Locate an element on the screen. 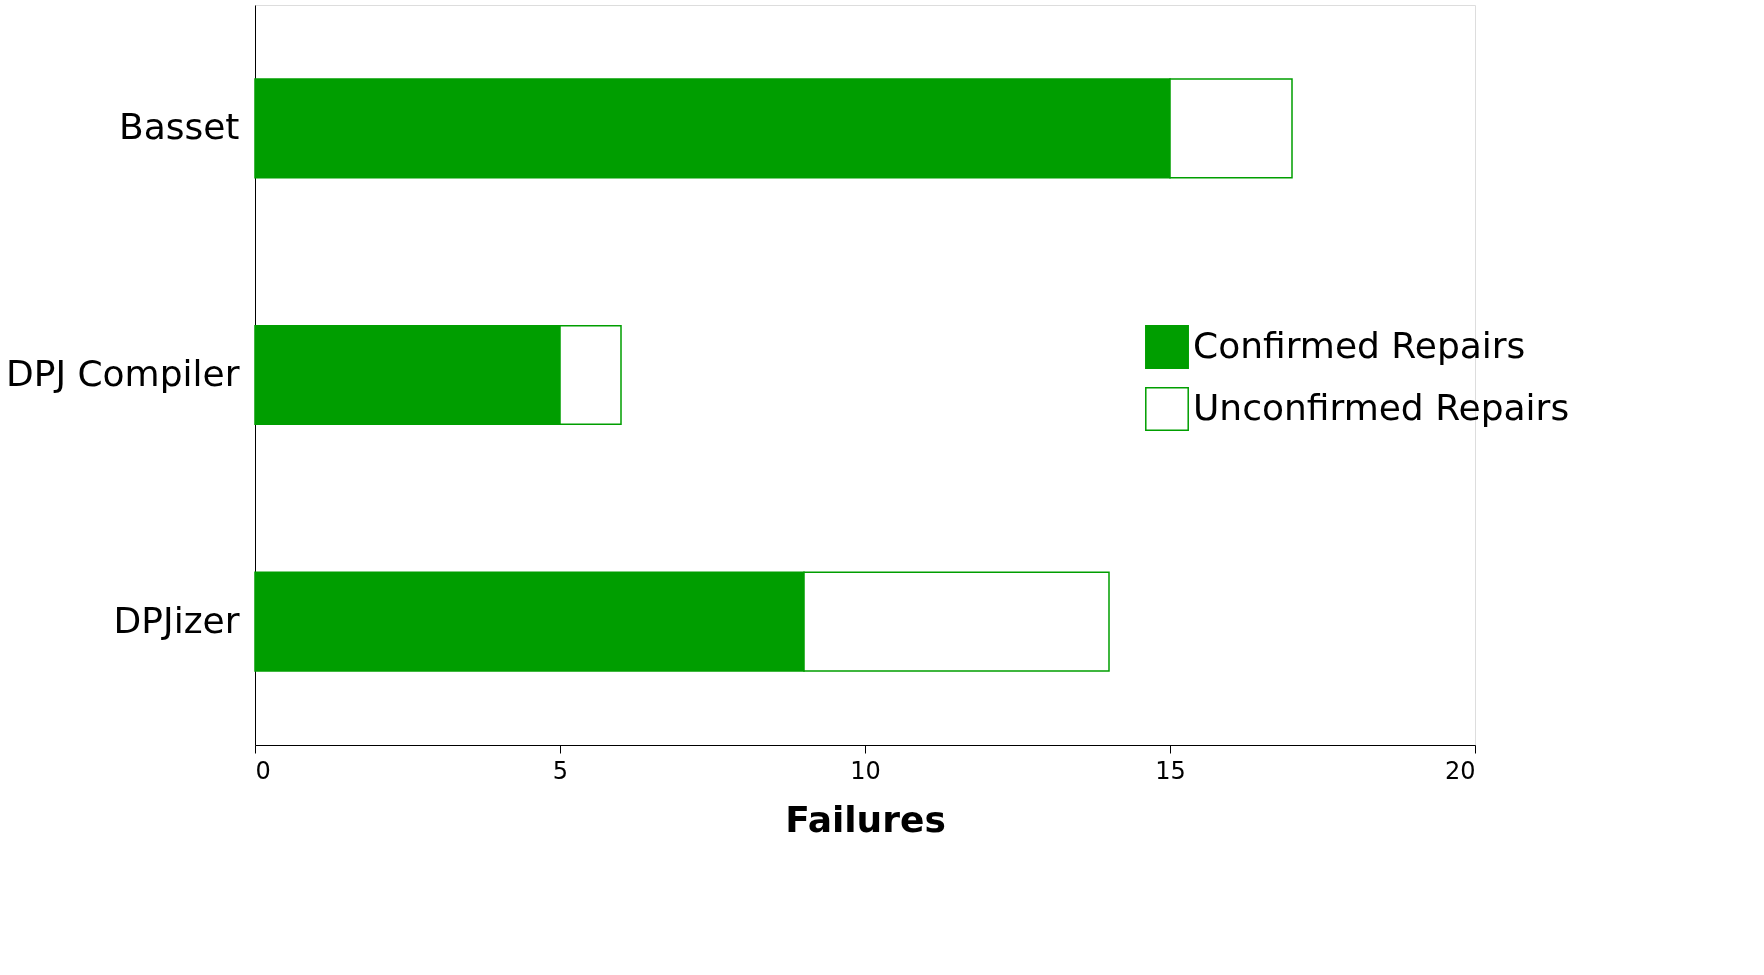 The height and width of the screenshot is (975, 1764). y-tick-label: DPJizer is located at coordinates (176, 620).